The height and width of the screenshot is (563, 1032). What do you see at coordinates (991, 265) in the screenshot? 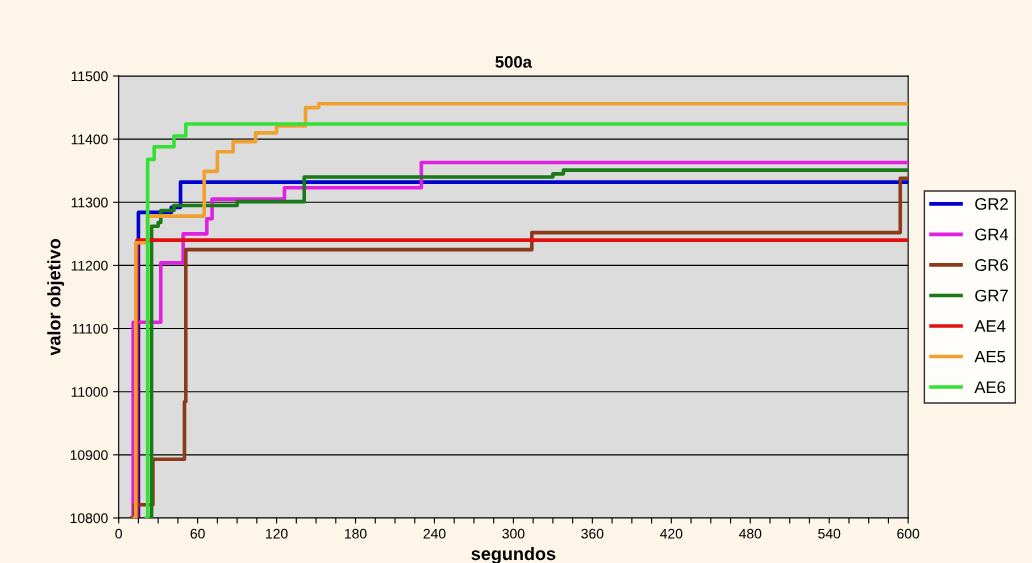
I see `legend-label: GR6` at bounding box center [991, 265].